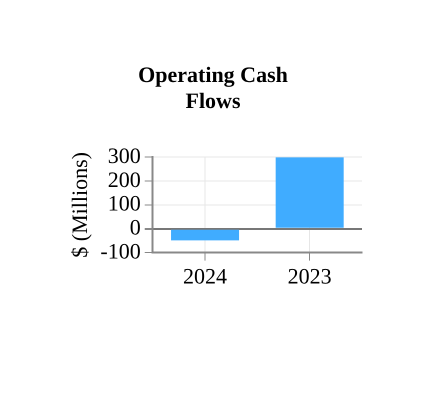 The width and height of the screenshot is (426, 400). What do you see at coordinates (205, 276) in the screenshot?
I see `x-tick-label: 2024` at bounding box center [205, 276].